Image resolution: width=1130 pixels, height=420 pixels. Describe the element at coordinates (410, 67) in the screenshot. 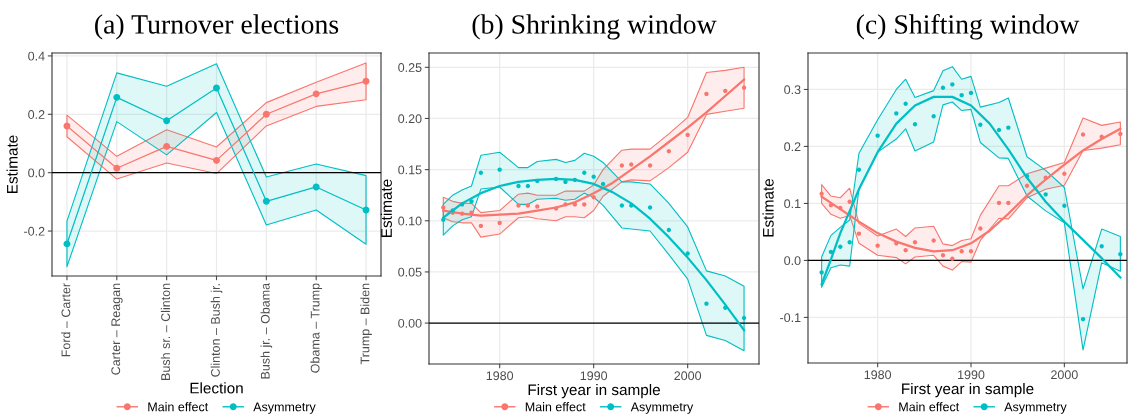

I see `y-tick-label: 0.25` at that location.